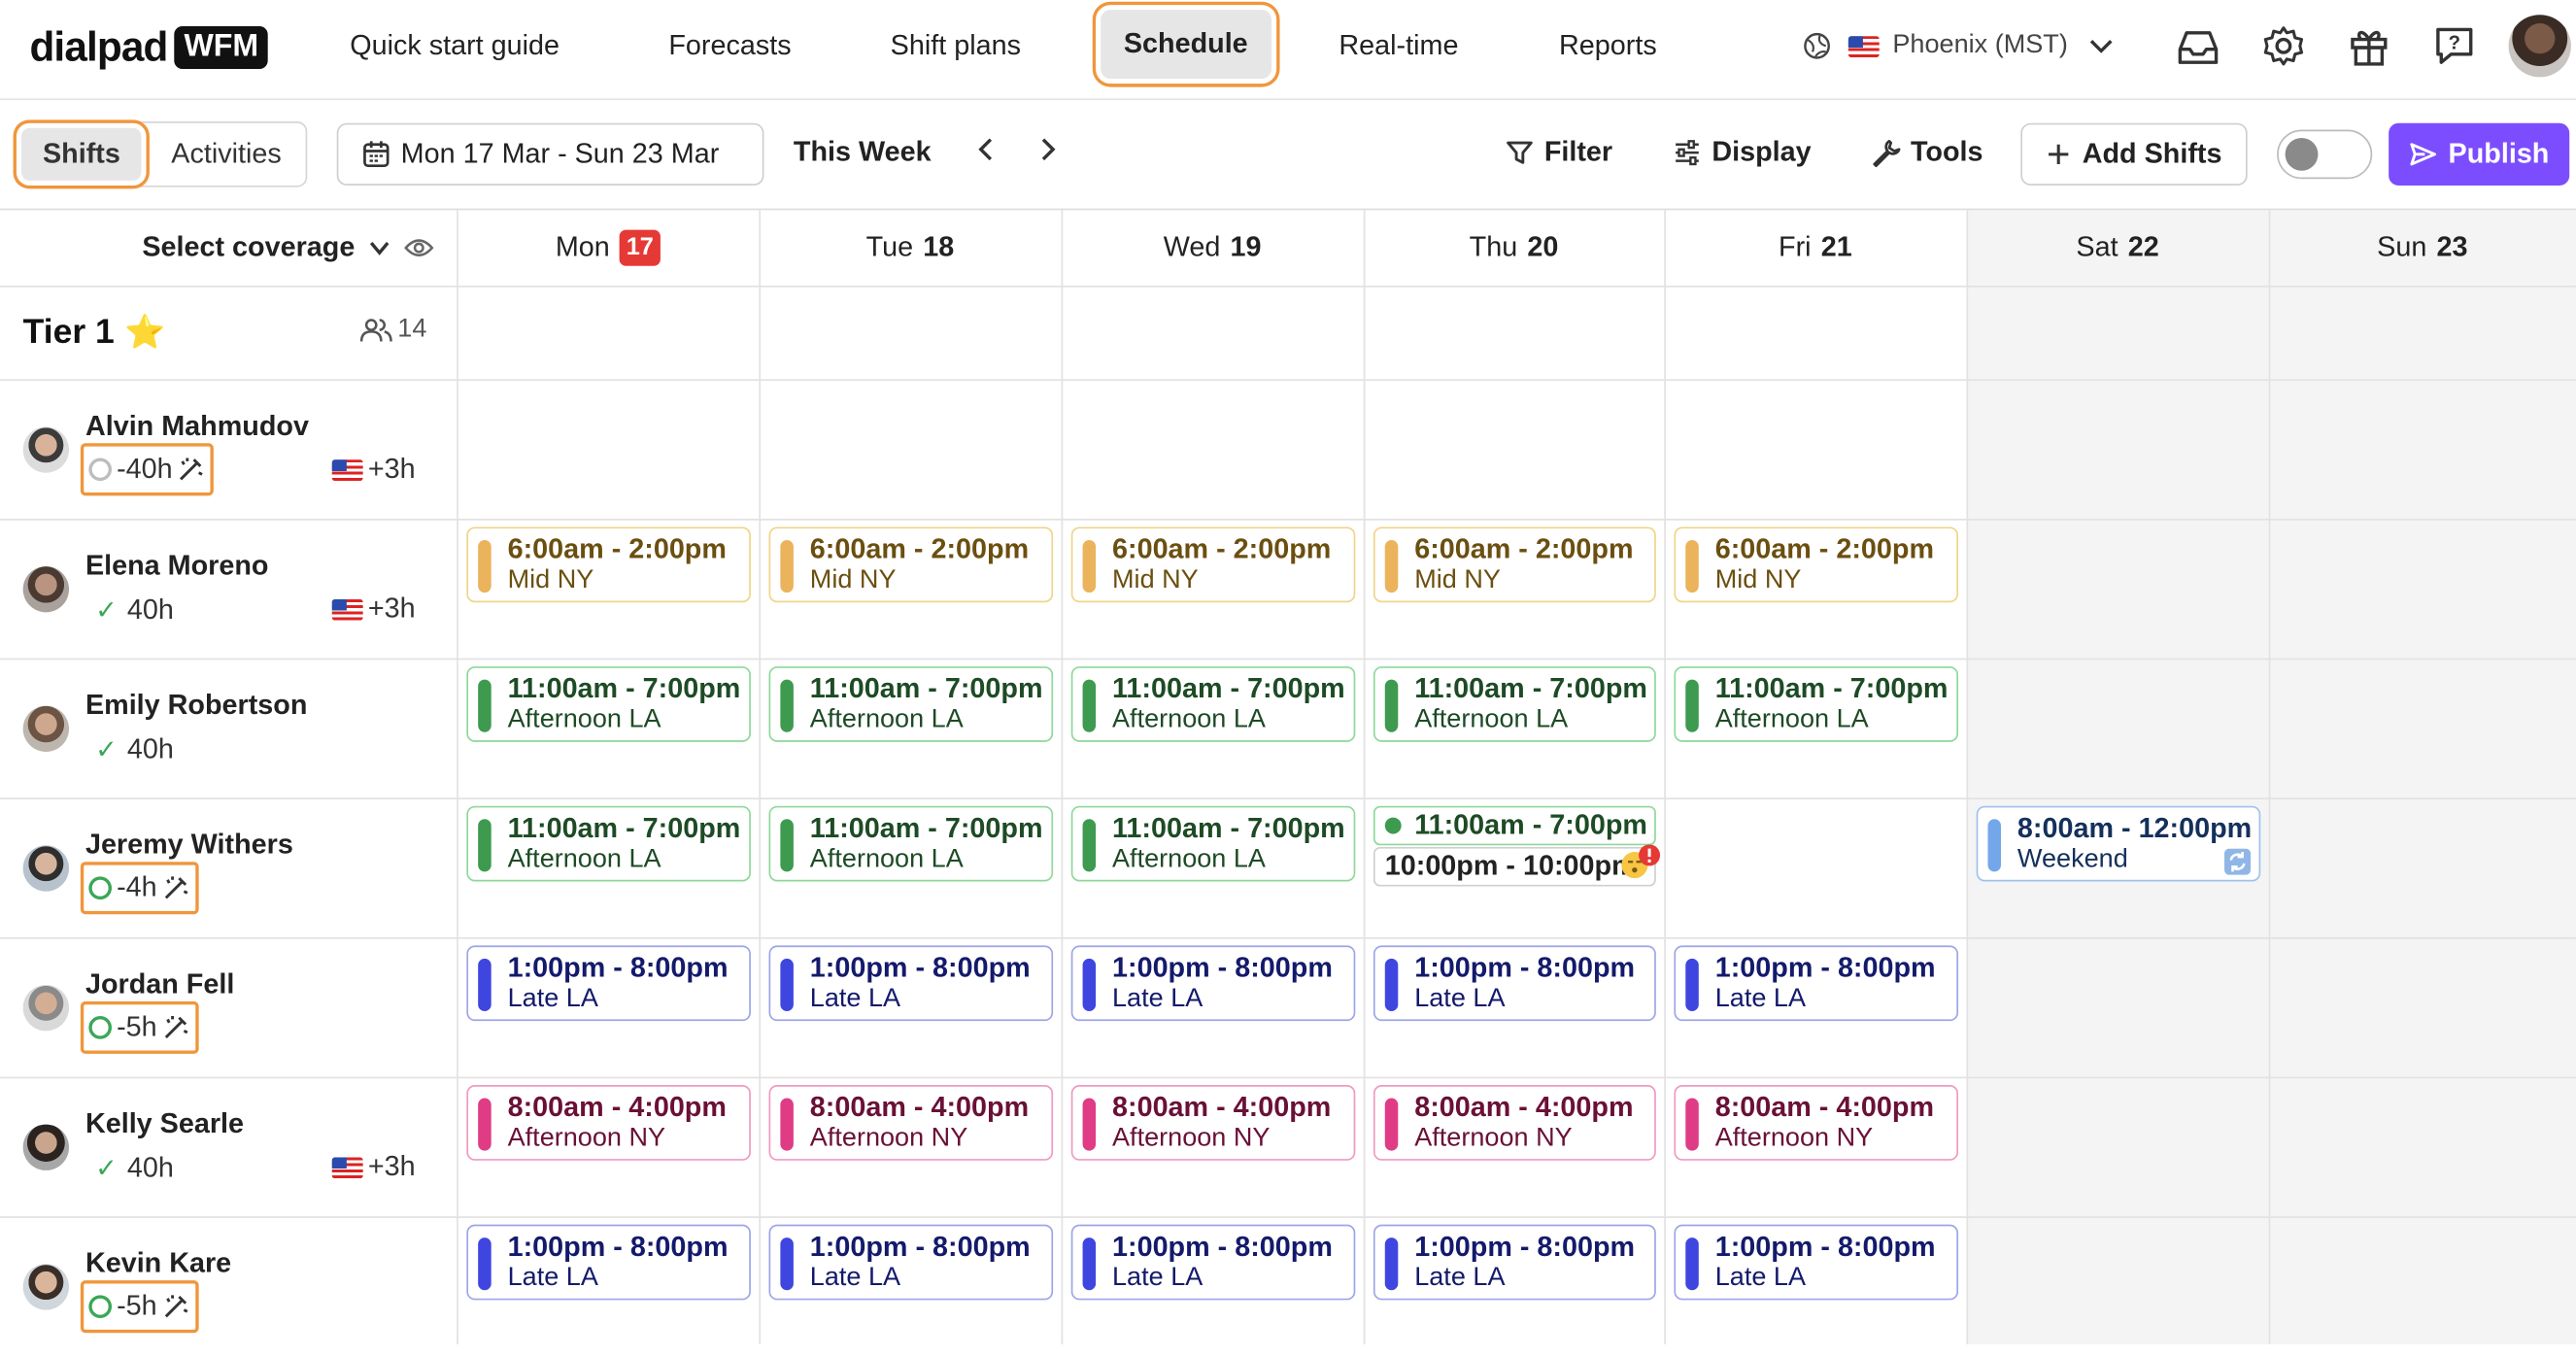 This screenshot has height=1356, width=2576. I want to click on agent-name: Jeremy Withers, so click(189, 845).